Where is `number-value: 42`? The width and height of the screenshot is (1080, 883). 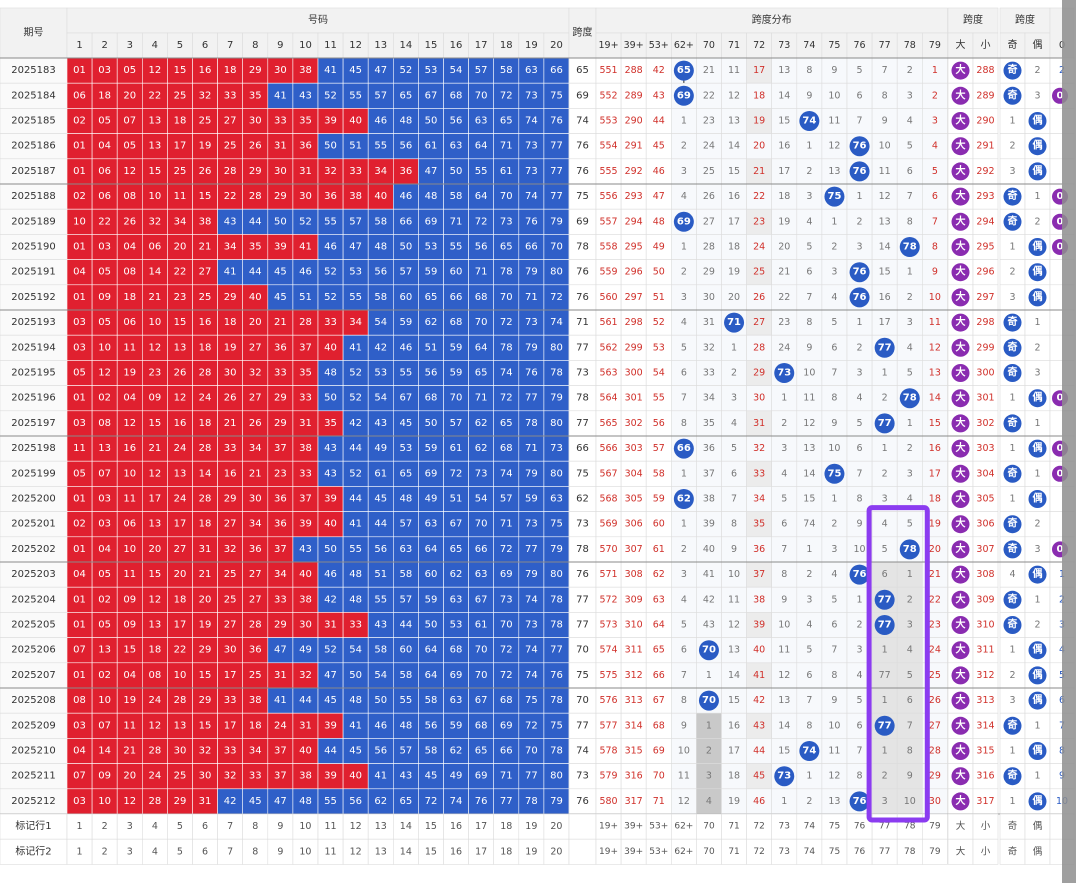
number-value: 42 is located at coordinates (355, 423).